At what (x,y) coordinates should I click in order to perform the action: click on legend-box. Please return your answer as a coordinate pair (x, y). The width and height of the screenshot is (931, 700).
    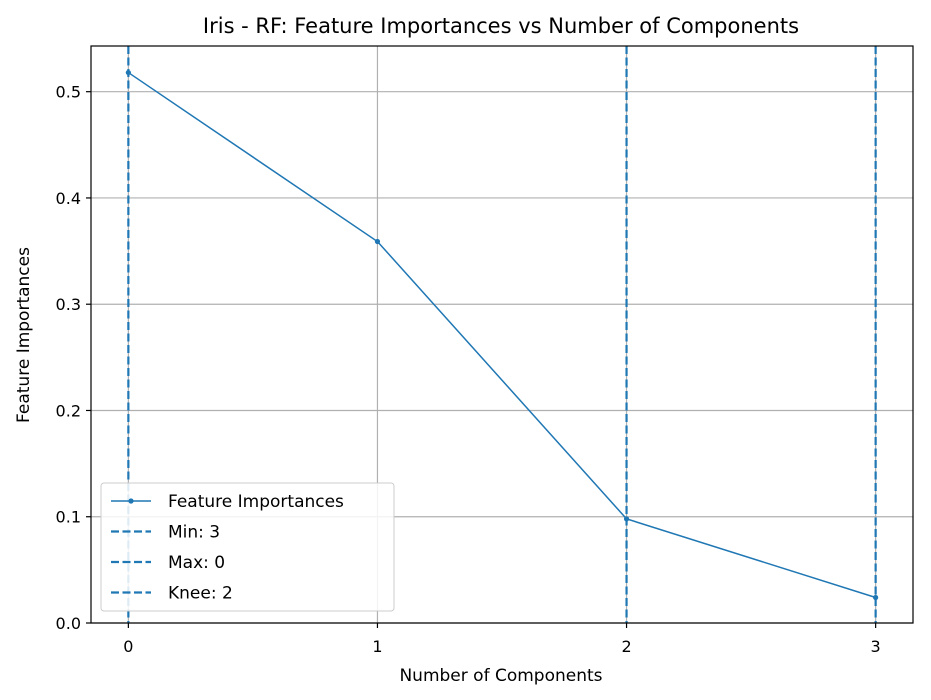
    Looking at the image, I should click on (247, 547).